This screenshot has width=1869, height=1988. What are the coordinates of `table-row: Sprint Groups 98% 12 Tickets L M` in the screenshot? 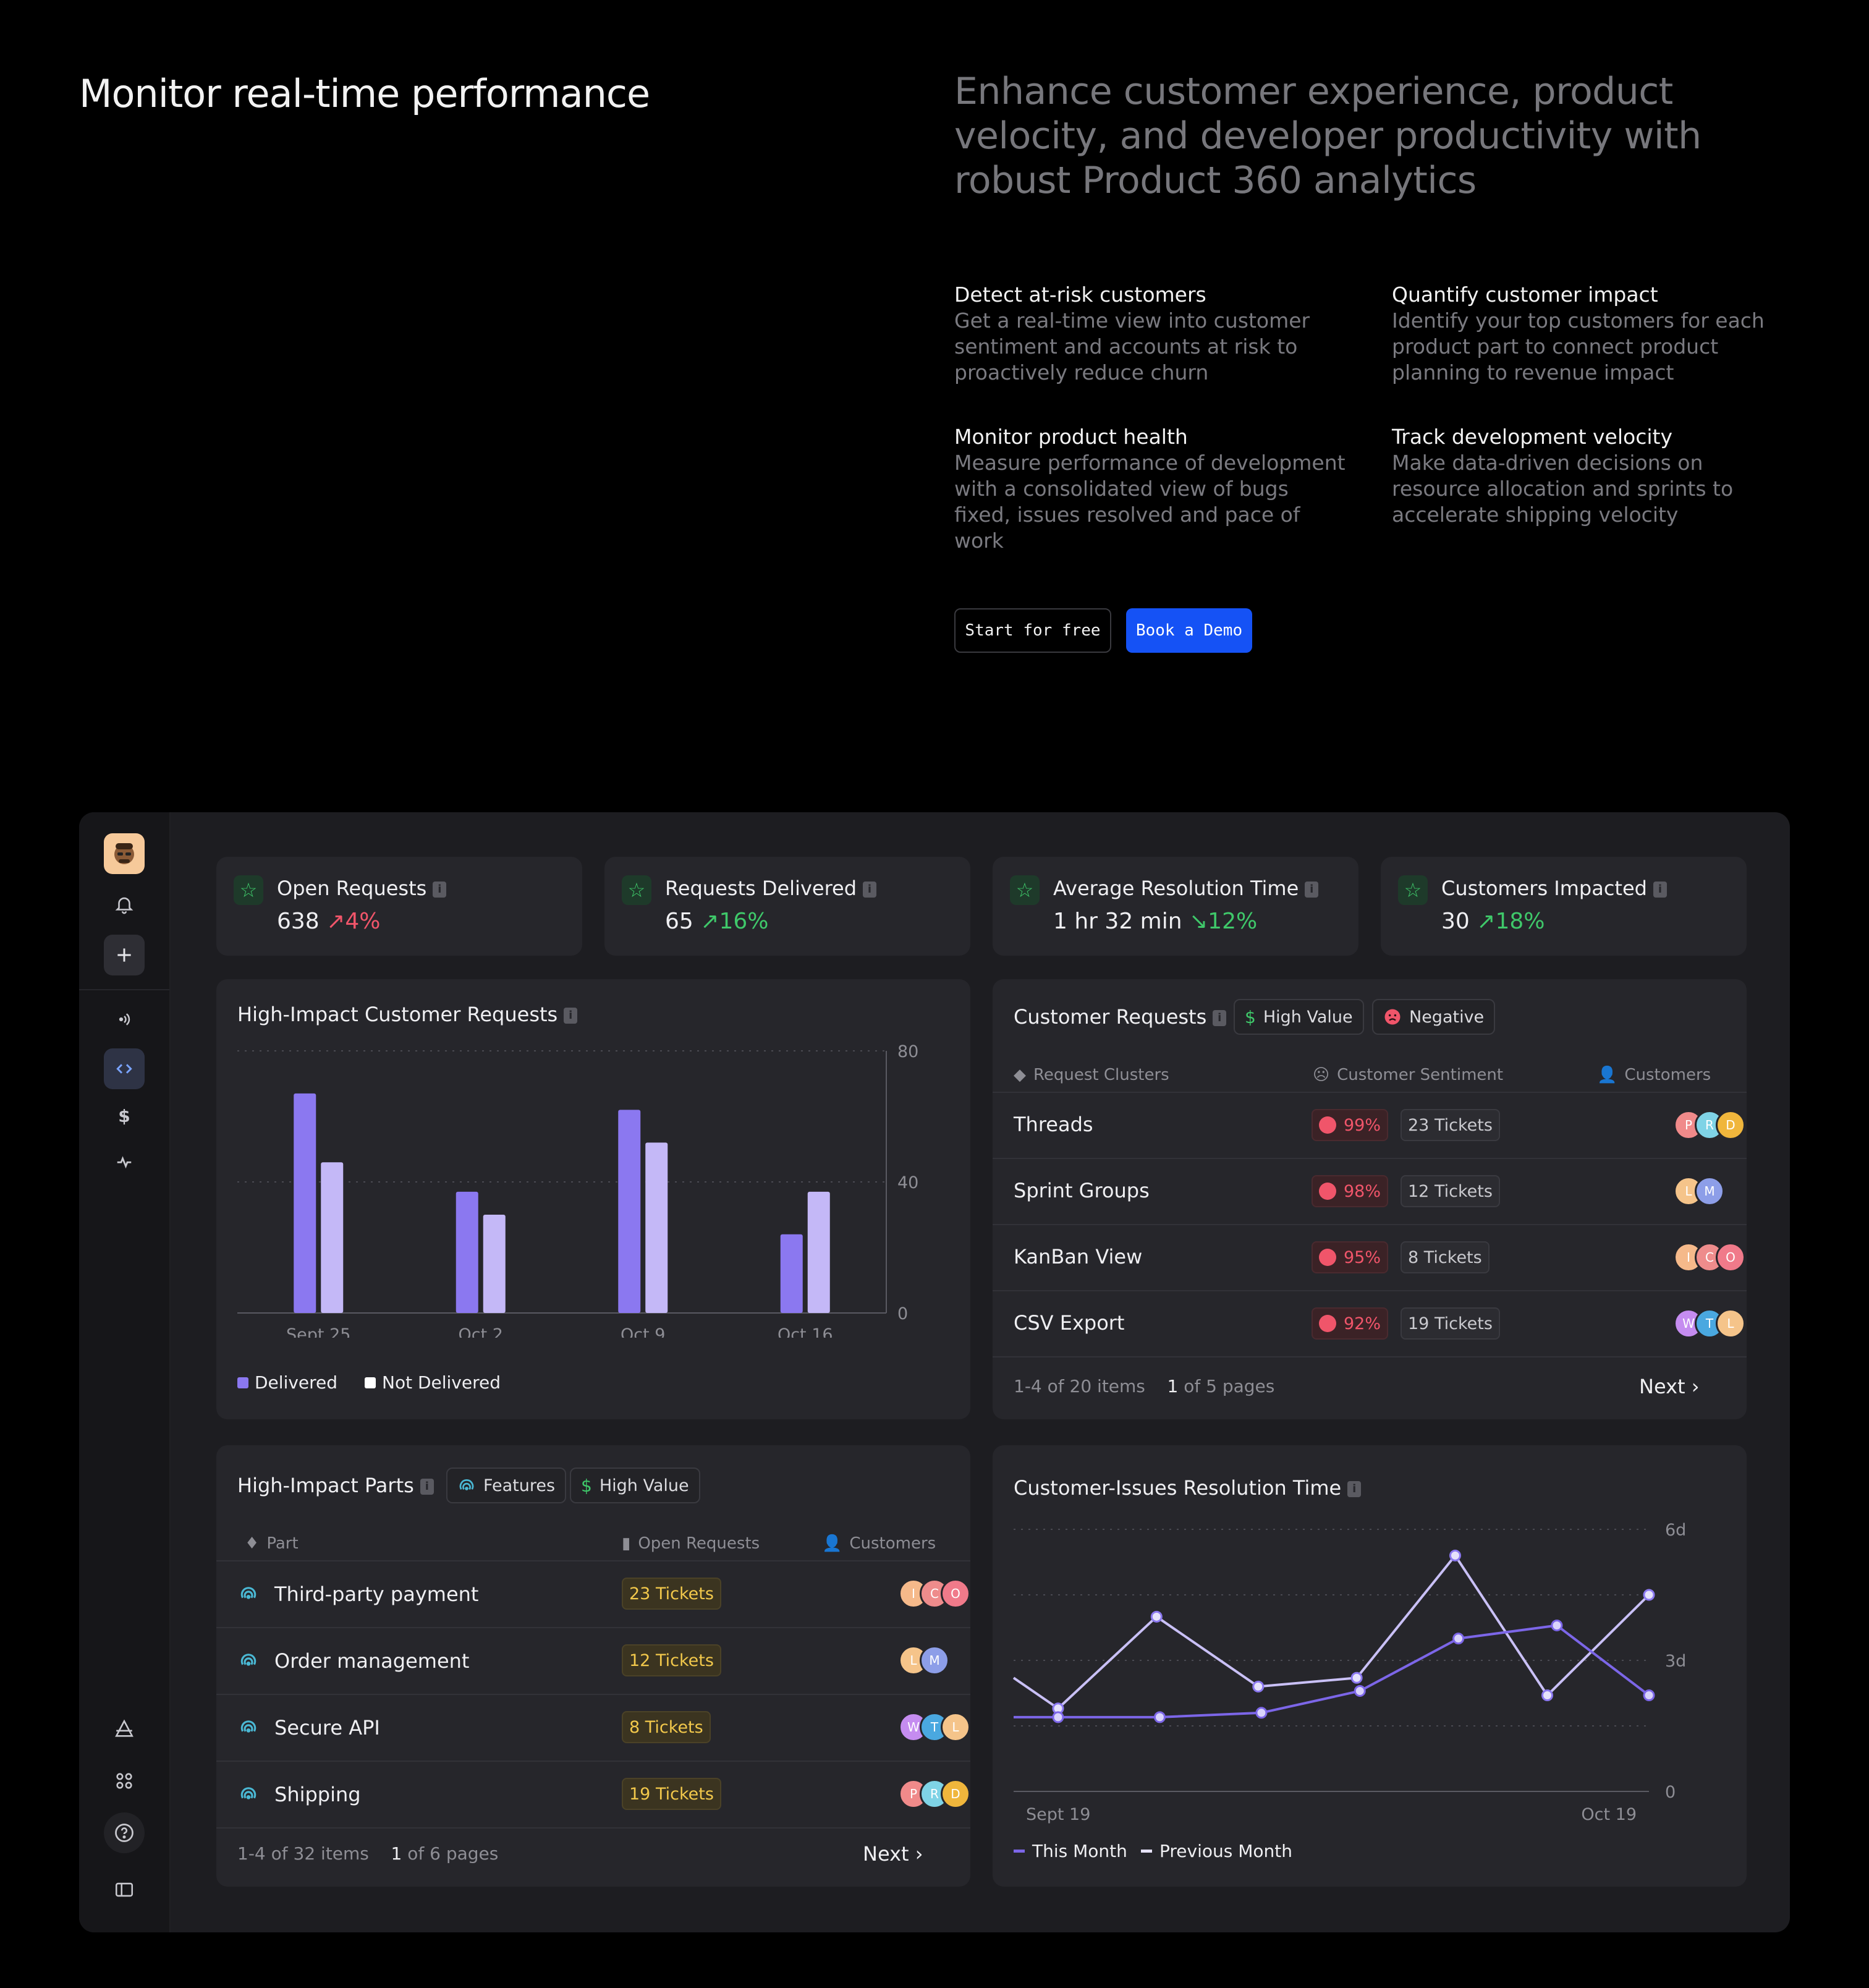 It's located at (1370, 1191).